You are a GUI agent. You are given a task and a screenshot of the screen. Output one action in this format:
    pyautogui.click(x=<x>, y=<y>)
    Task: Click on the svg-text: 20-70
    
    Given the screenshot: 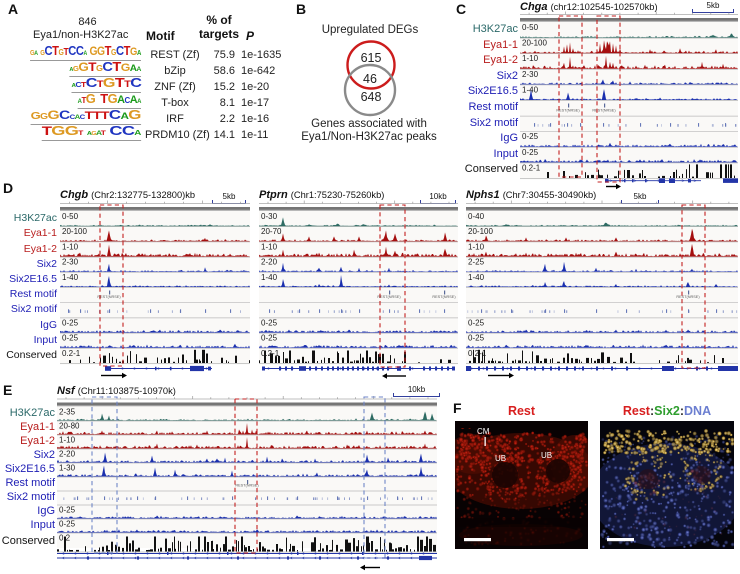 What is the action you would take?
    pyautogui.click(x=271, y=231)
    